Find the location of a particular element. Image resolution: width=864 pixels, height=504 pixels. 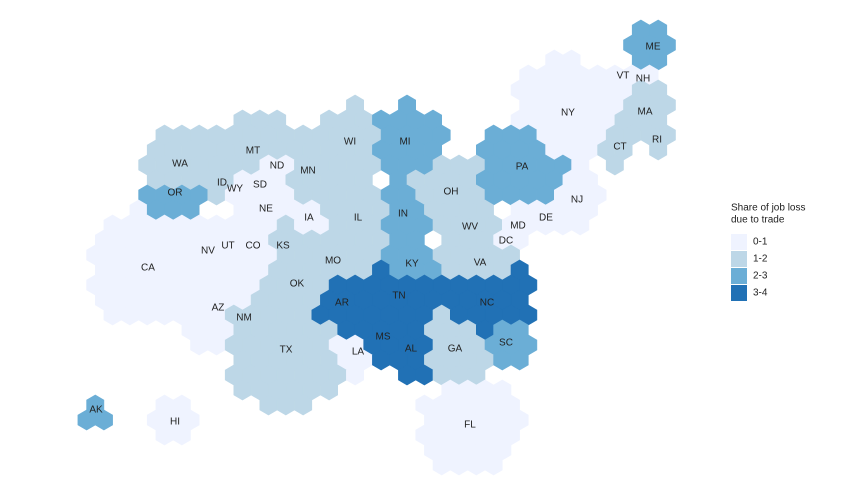

state-label: WY is located at coordinates (235, 189).